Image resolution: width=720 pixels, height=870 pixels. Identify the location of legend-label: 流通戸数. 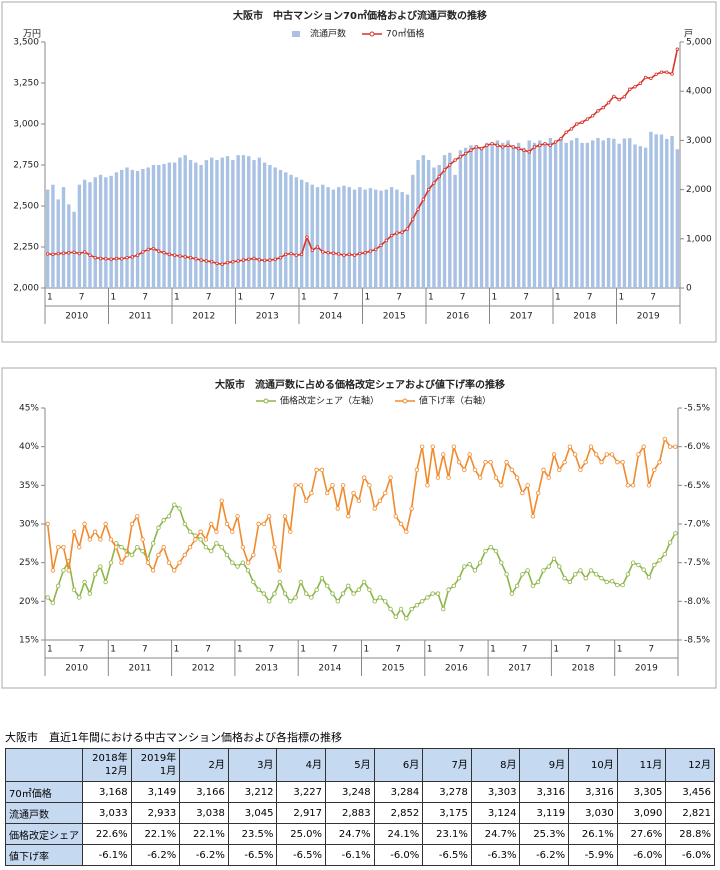
(328, 34).